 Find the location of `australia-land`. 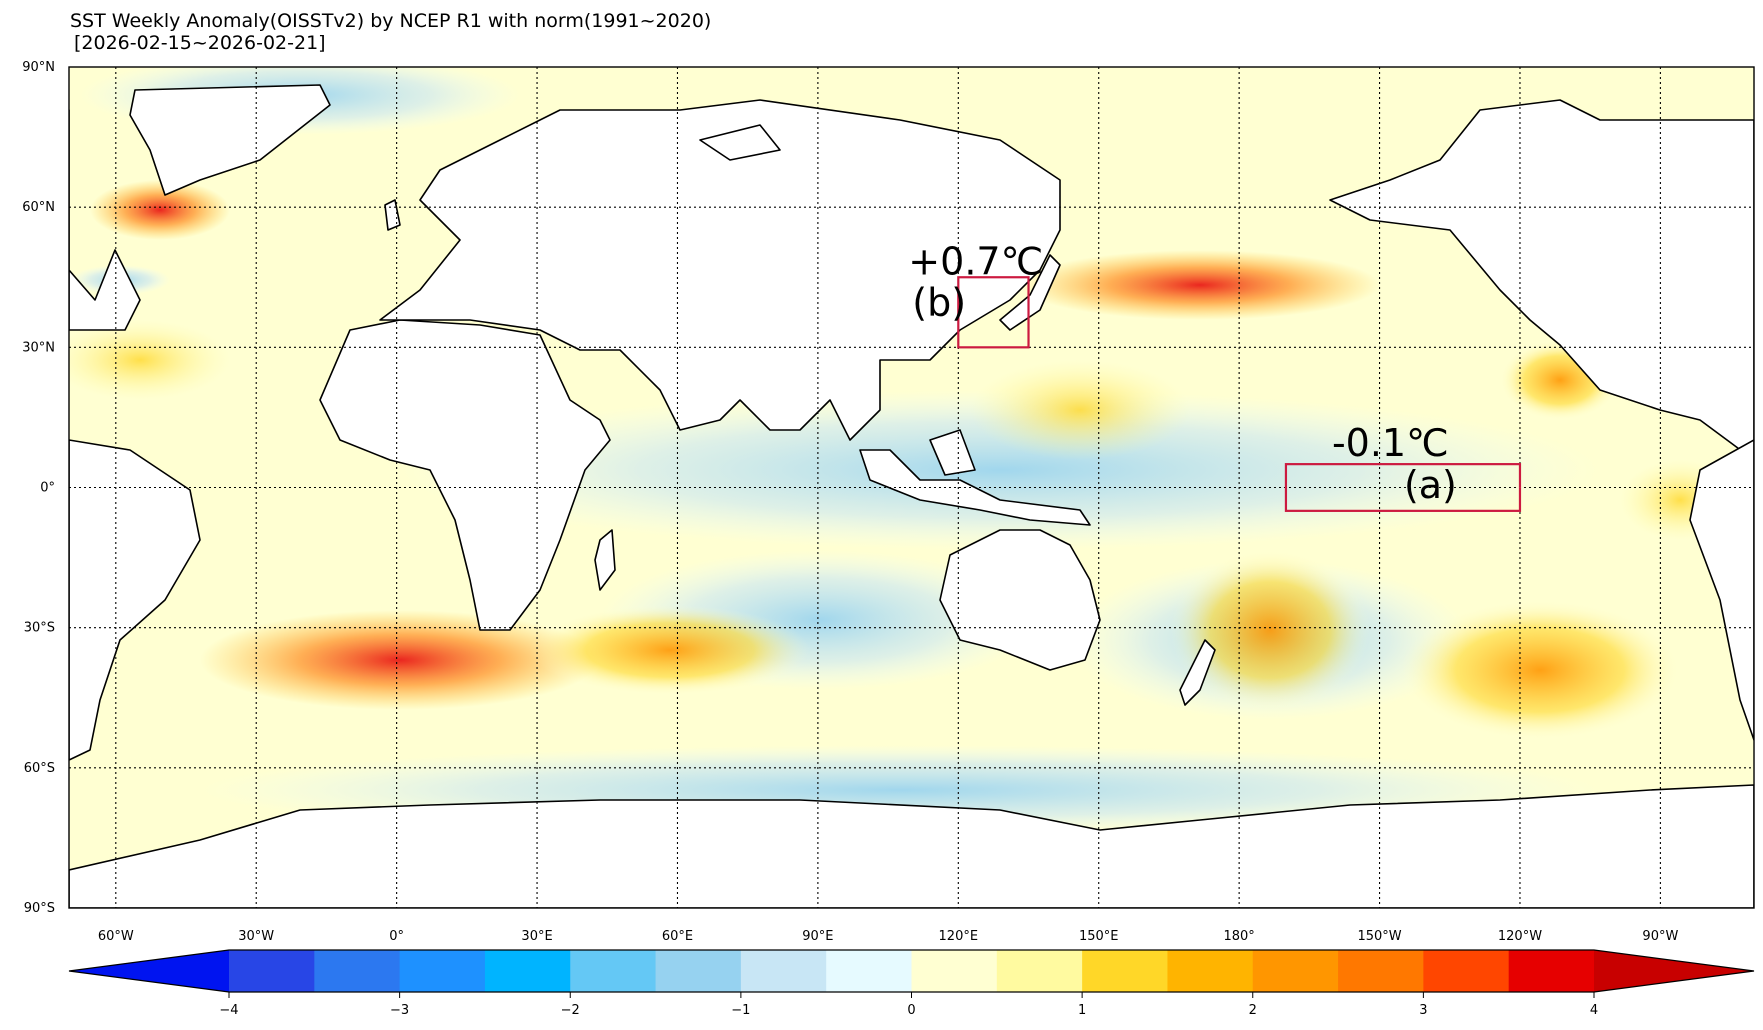

australia-land is located at coordinates (1020, 600).